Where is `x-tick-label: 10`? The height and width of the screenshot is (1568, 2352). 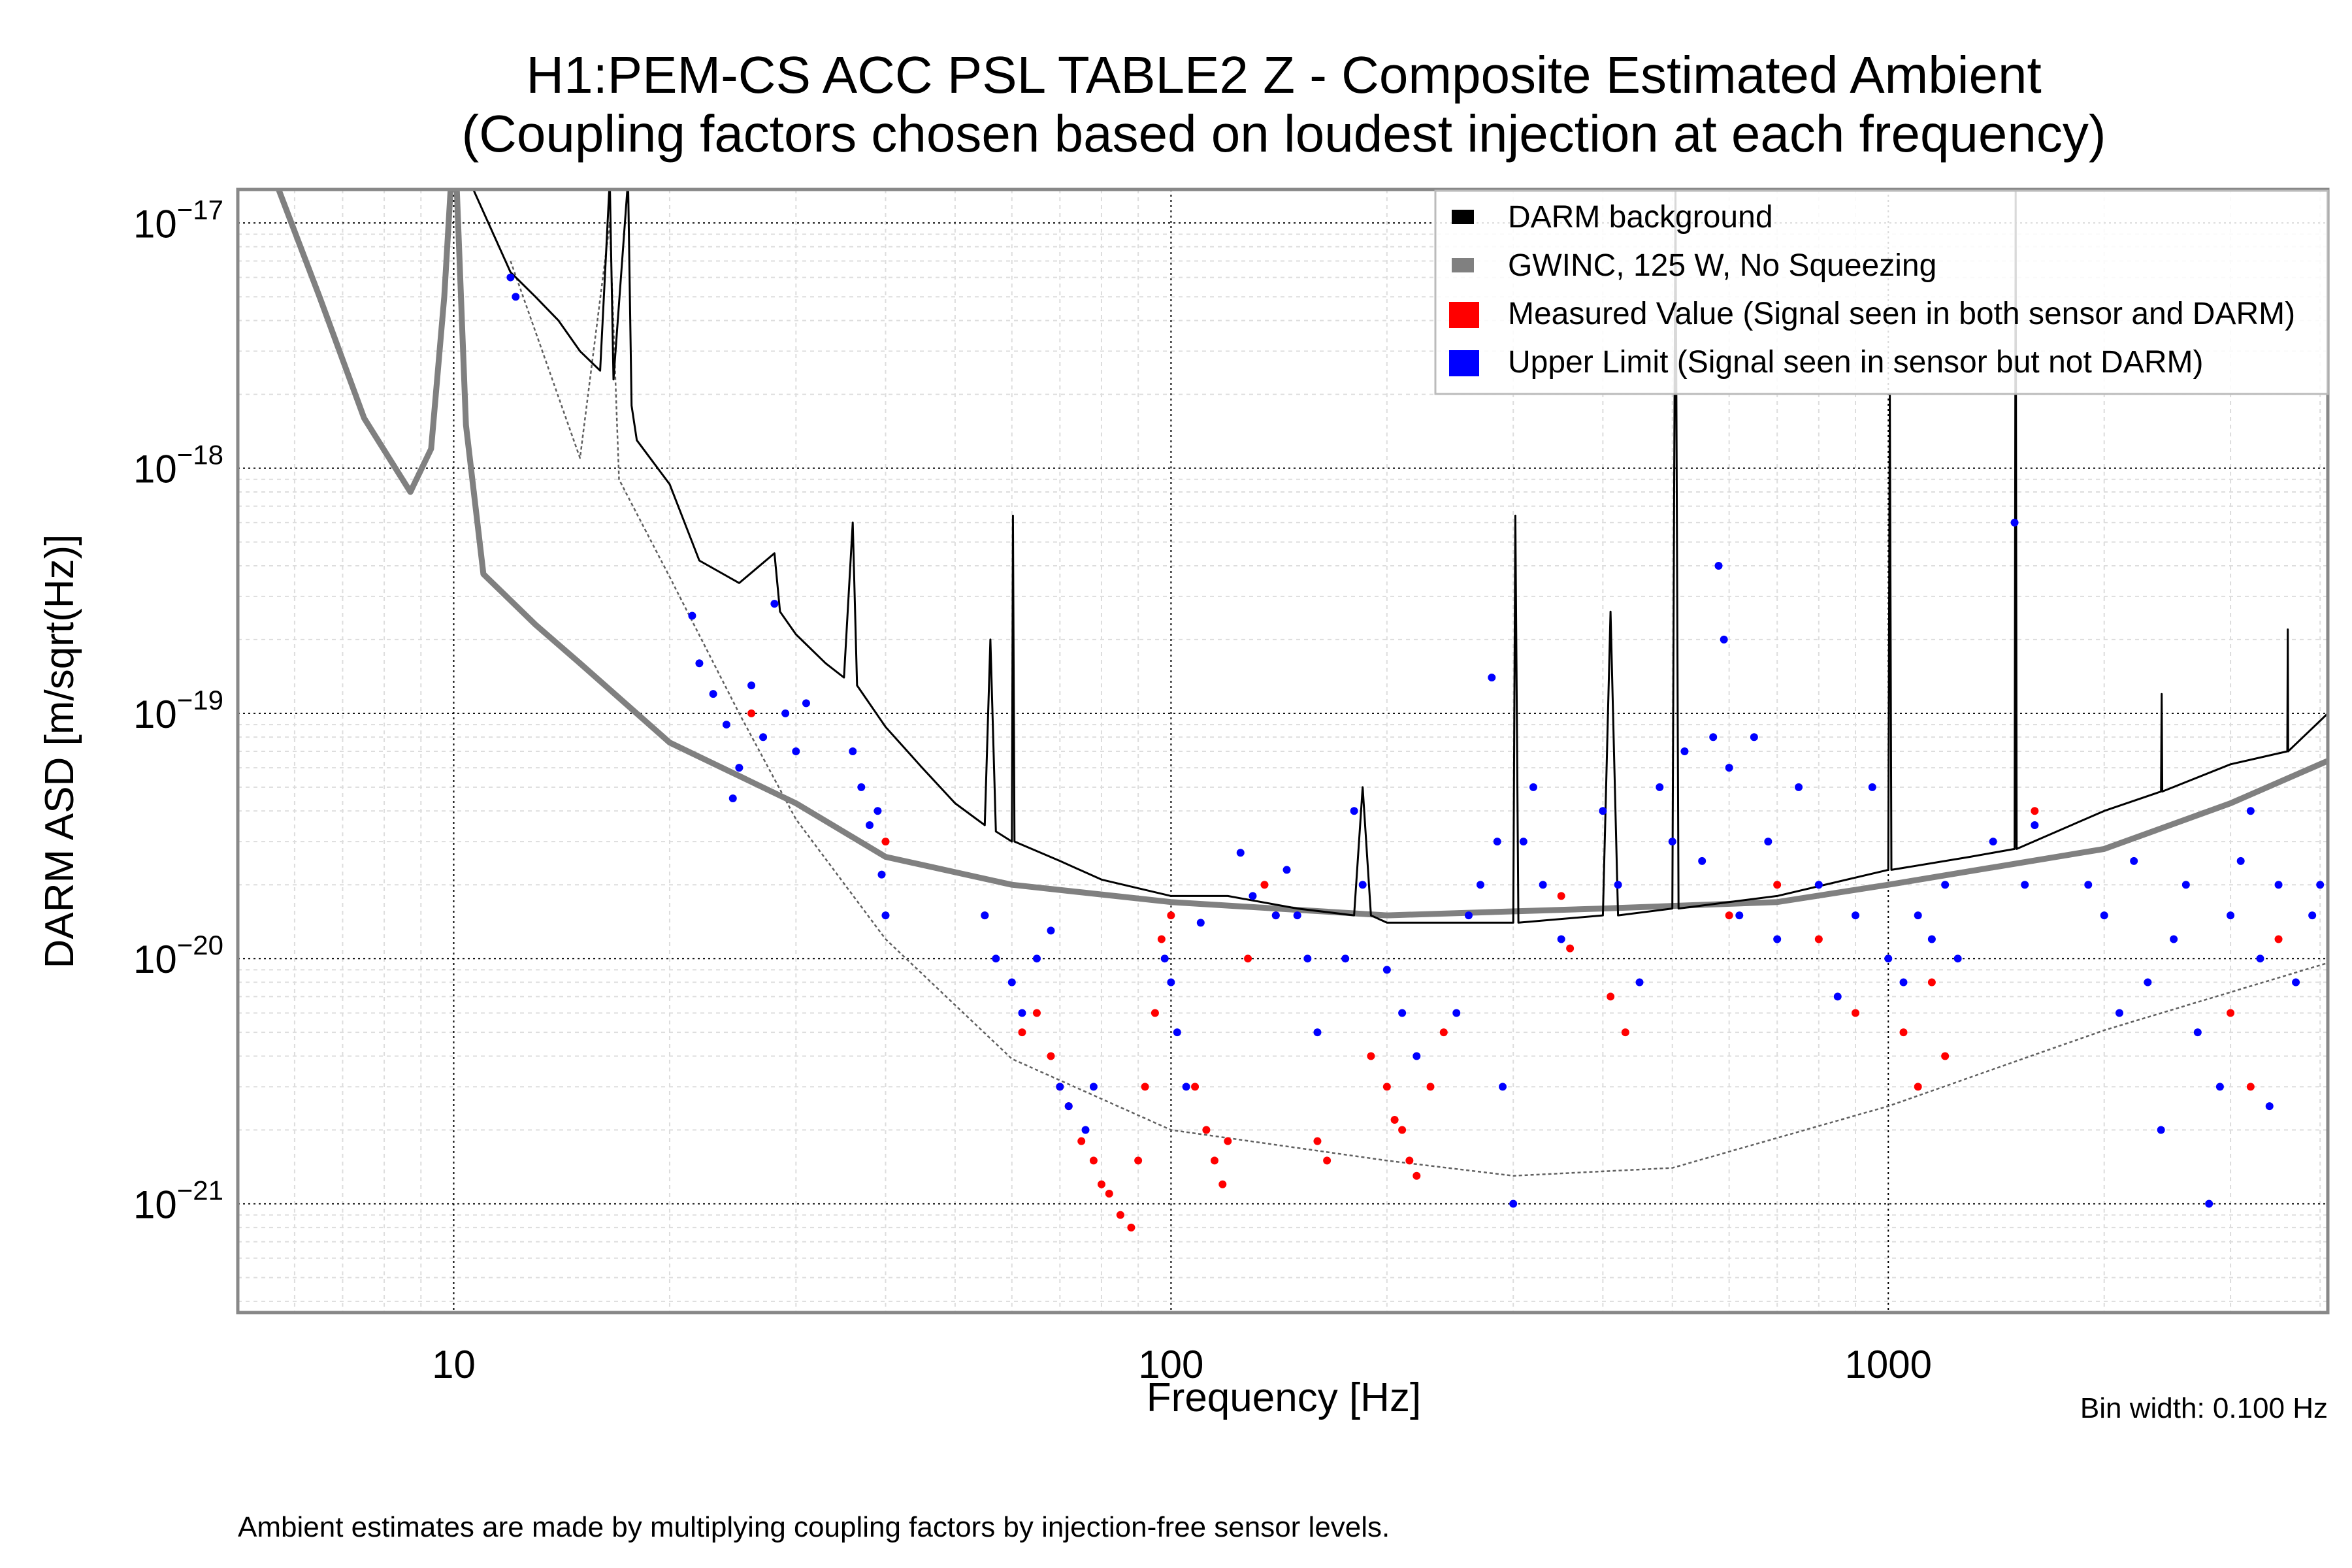 x-tick-label: 10 is located at coordinates (454, 1364).